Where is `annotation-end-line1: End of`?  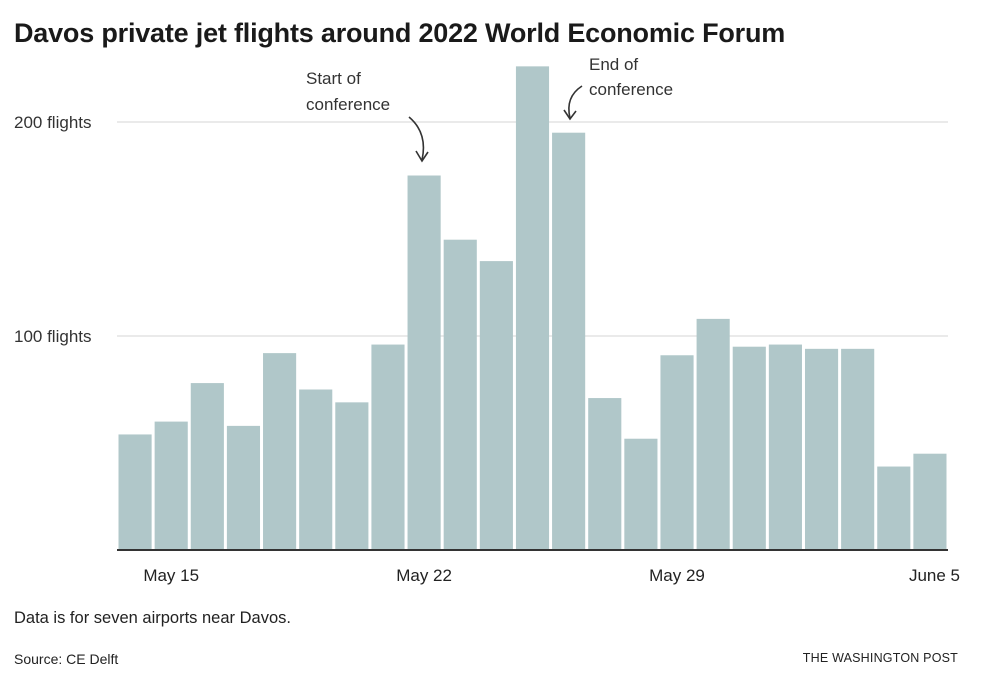 annotation-end-line1: End of is located at coordinates (613, 64).